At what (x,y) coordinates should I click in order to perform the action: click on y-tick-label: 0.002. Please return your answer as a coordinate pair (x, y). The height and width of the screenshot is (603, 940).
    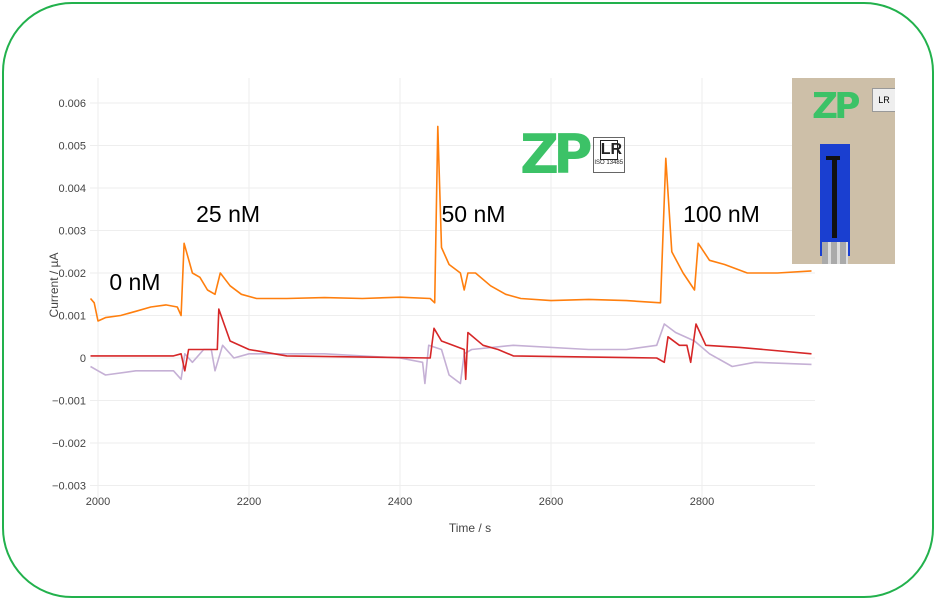
    Looking at the image, I should click on (72, 274).